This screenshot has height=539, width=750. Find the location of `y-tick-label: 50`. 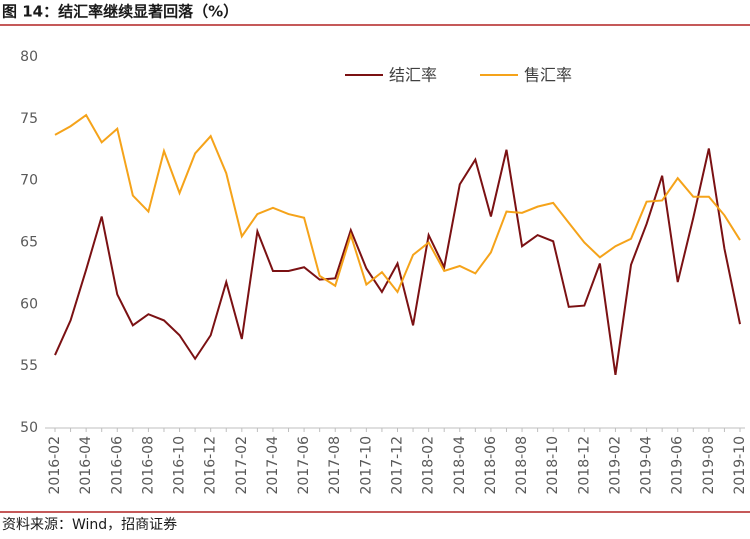

y-tick-label: 50 is located at coordinates (29, 428).